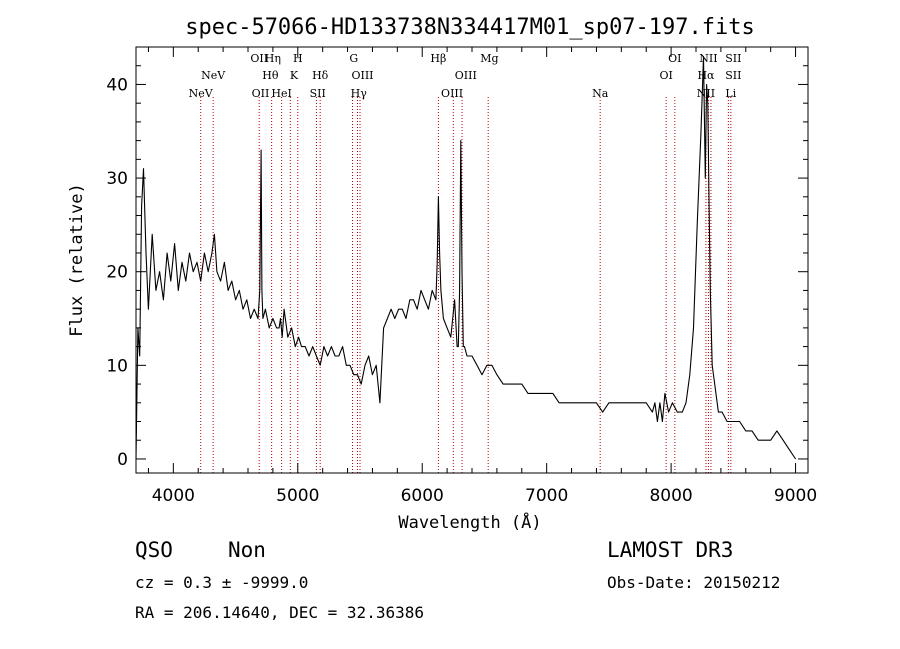 This screenshot has height=649, width=900. I want to click on redshift-cz: cz = 0.3 ± -9999.0, so click(222, 582).